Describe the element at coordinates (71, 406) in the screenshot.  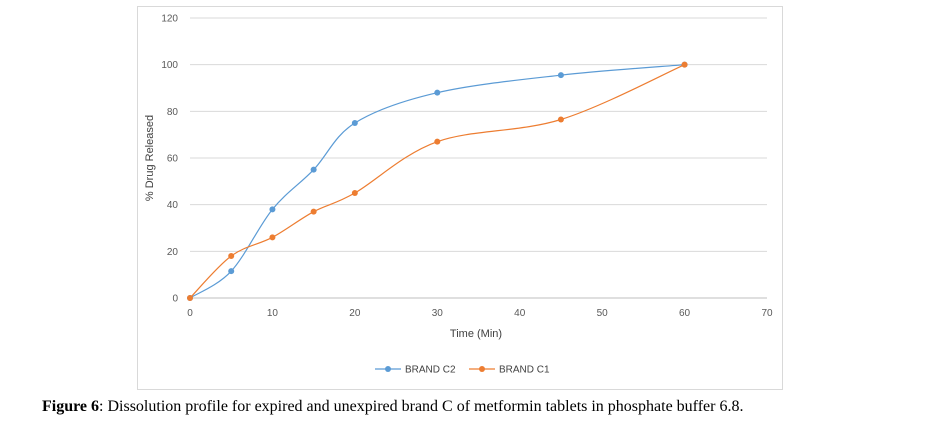
I see `figure-label: Figure 6` at that location.